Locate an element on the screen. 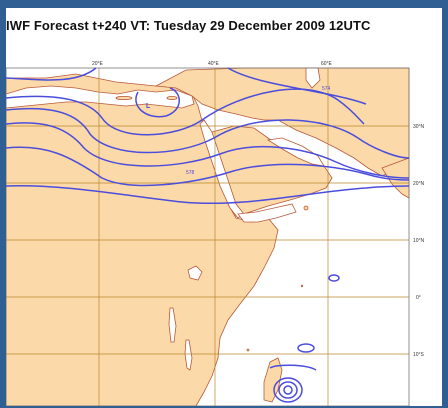 The image size is (448, 408). comoros-island is located at coordinates (248, 350).